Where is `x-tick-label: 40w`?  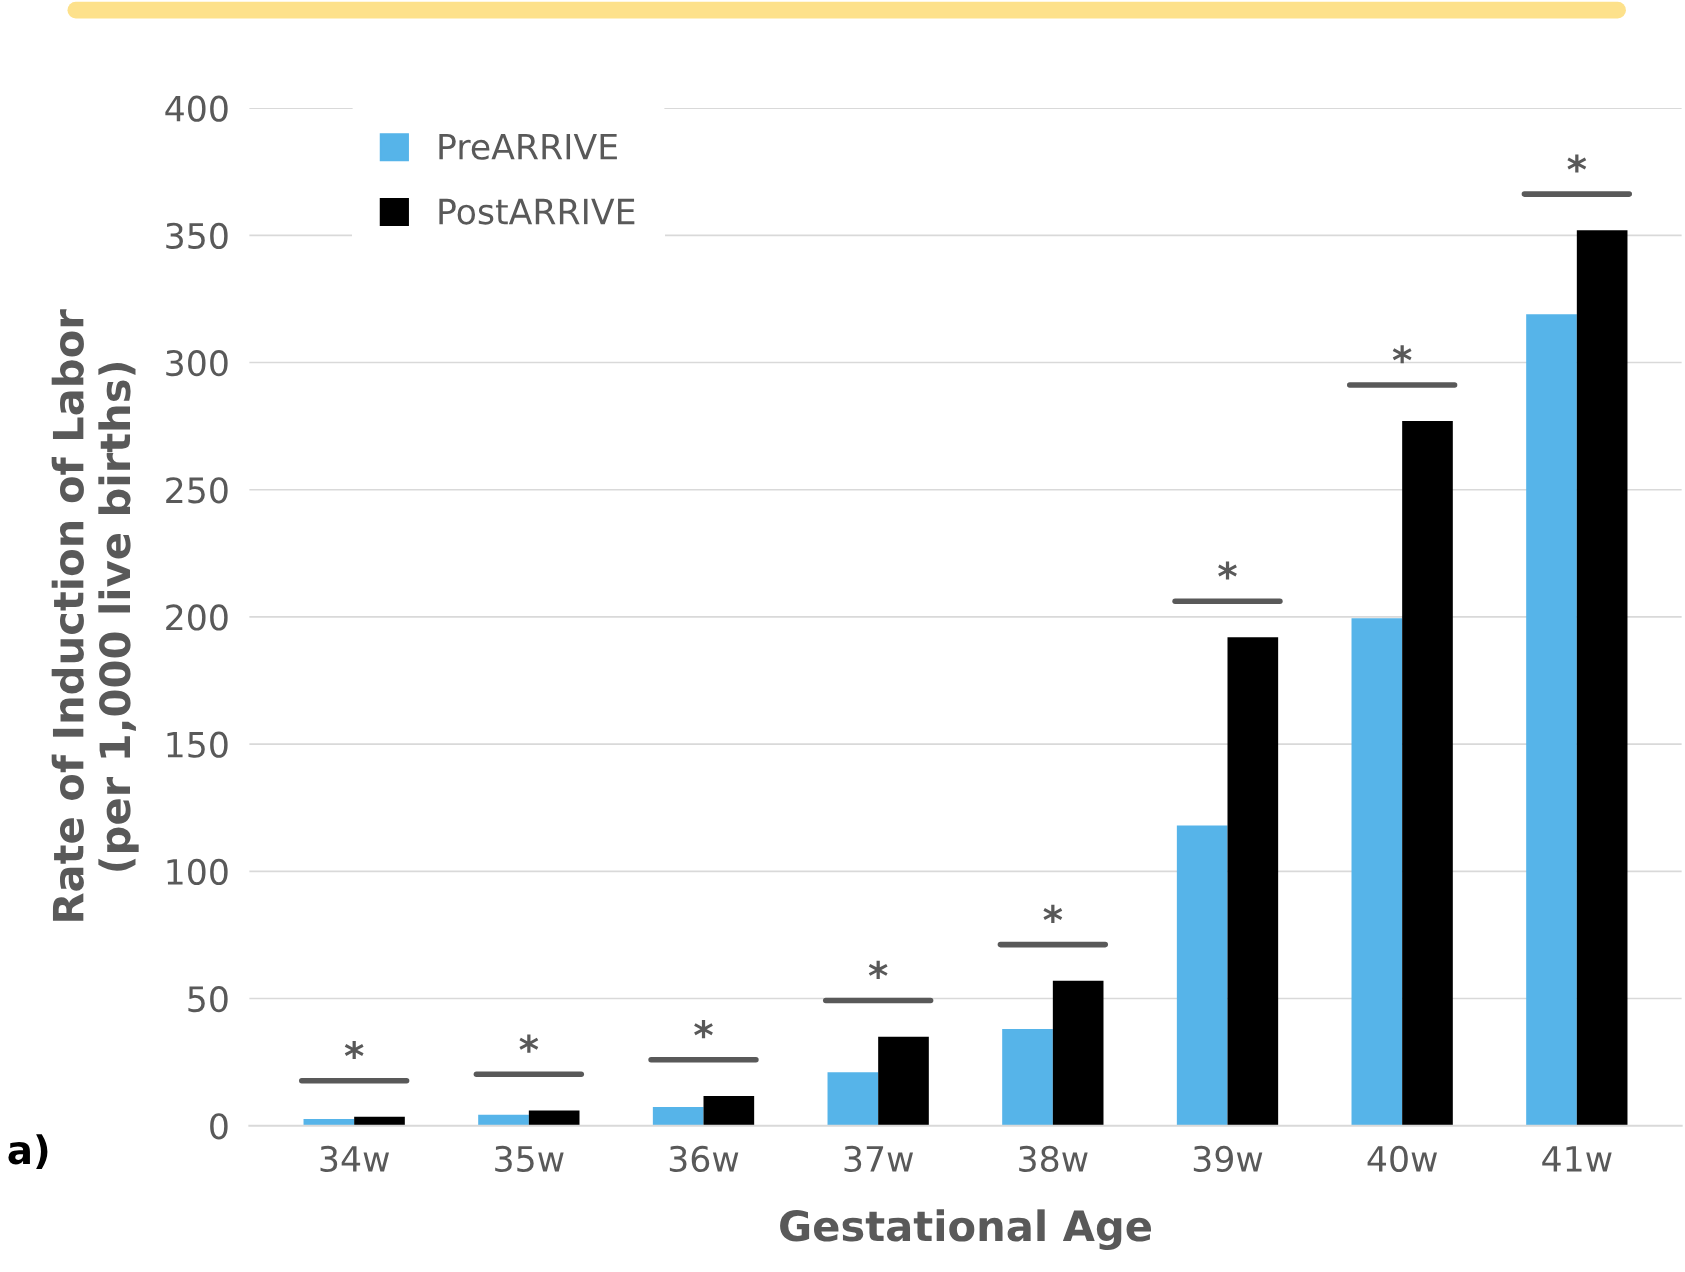 x-tick-label: 40w is located at coordinates (1402, 1159).